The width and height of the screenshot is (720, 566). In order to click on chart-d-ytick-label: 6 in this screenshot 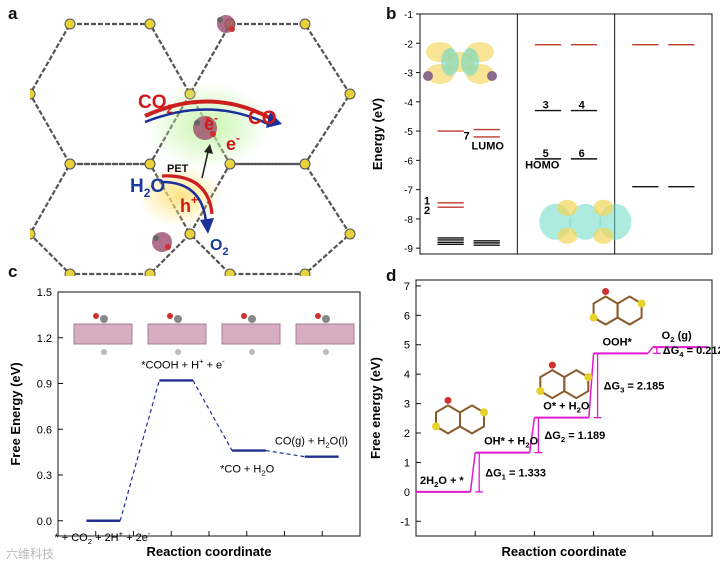, I will do `click(407, 316)`.